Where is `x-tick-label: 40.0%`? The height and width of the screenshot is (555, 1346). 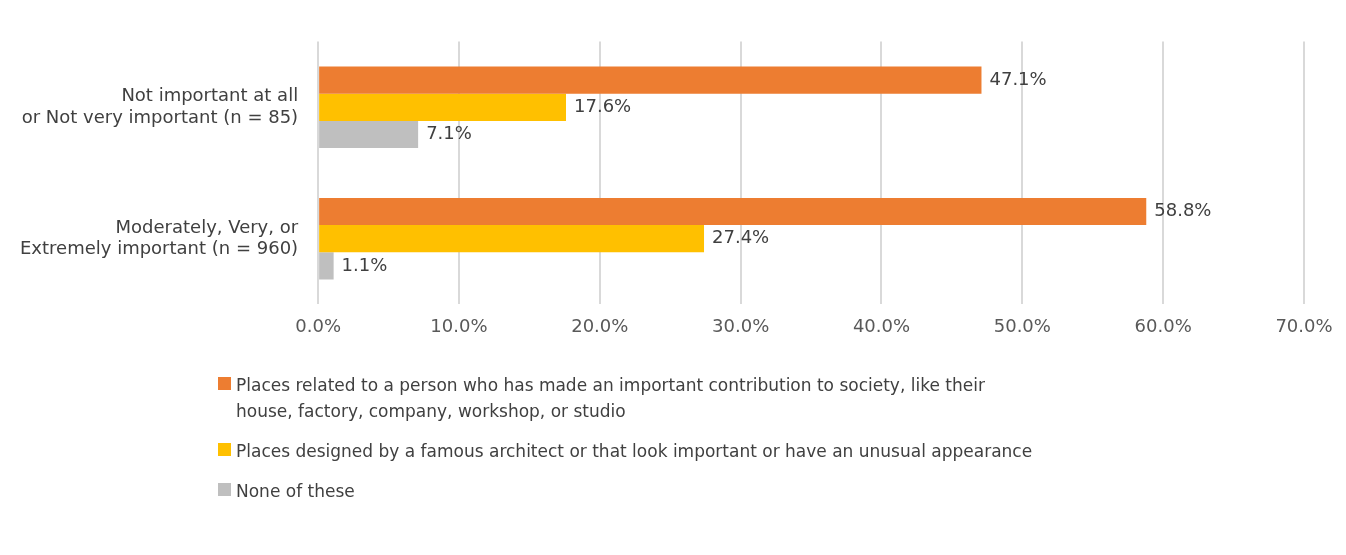 x-tick-label: 40.0% is located at coordinates (881, 325).